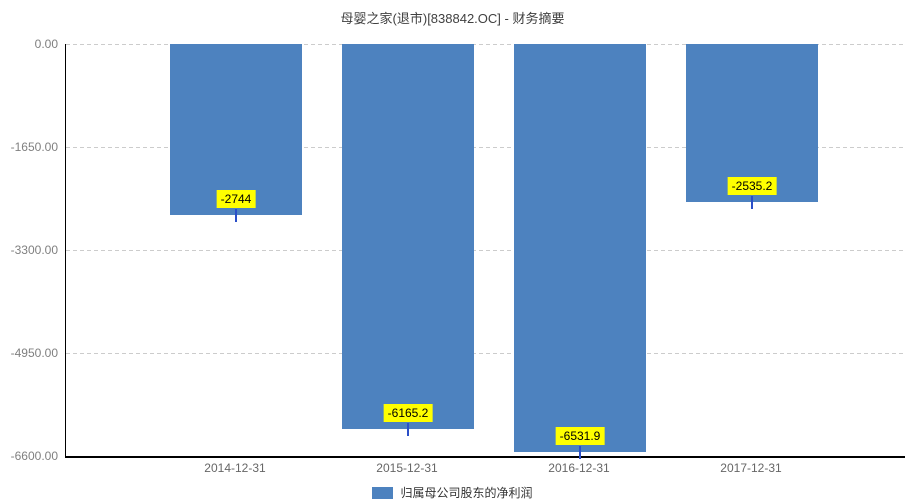 The height and width of the screenshot is (501, 905). What do you see at coordinates (580, 436) in the screenshot?
I see `data-value-label: -6531.9` at bounding box center [580, 436].